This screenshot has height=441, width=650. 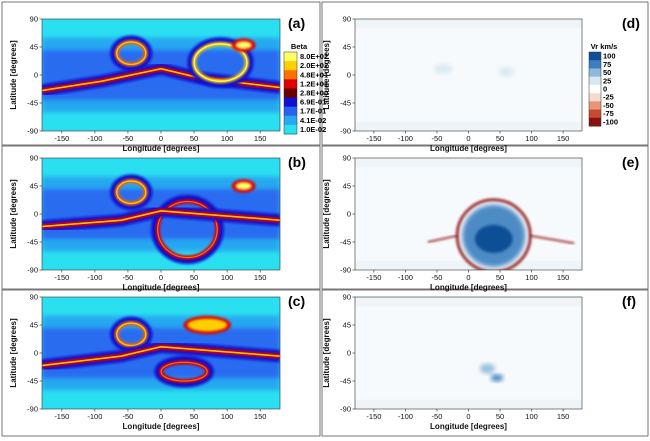 I want to click on colorbar-label: 4.8E+01, so click(x=314, y=74).